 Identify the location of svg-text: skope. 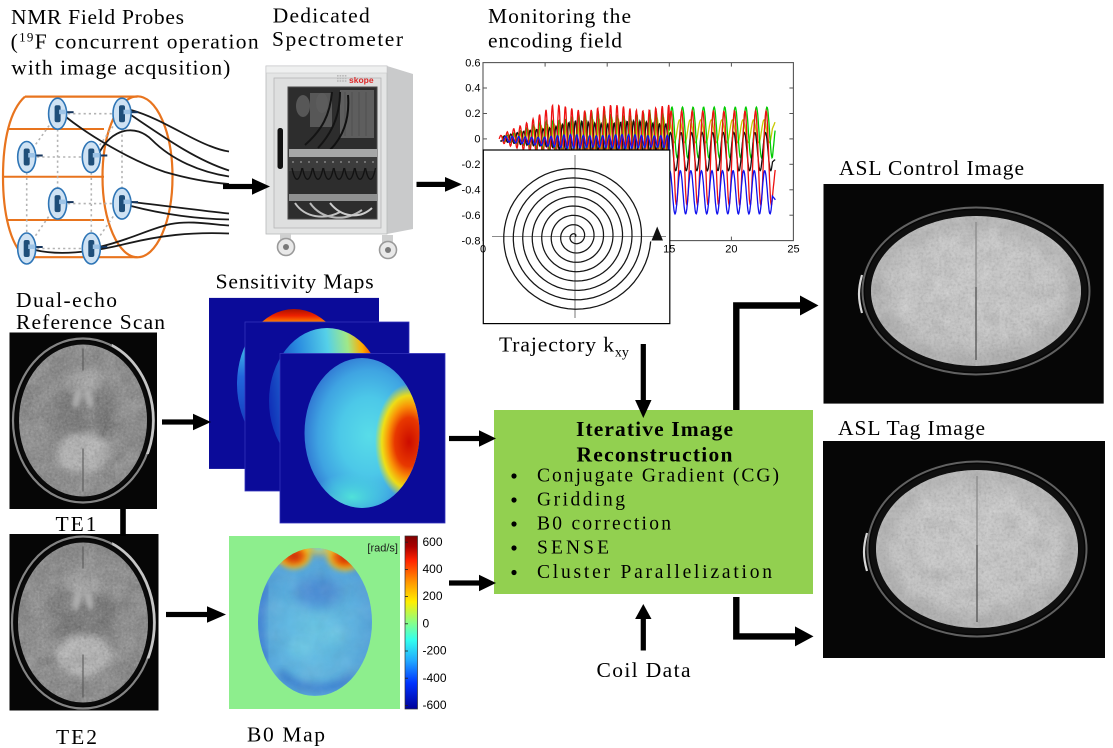
(361, 80).